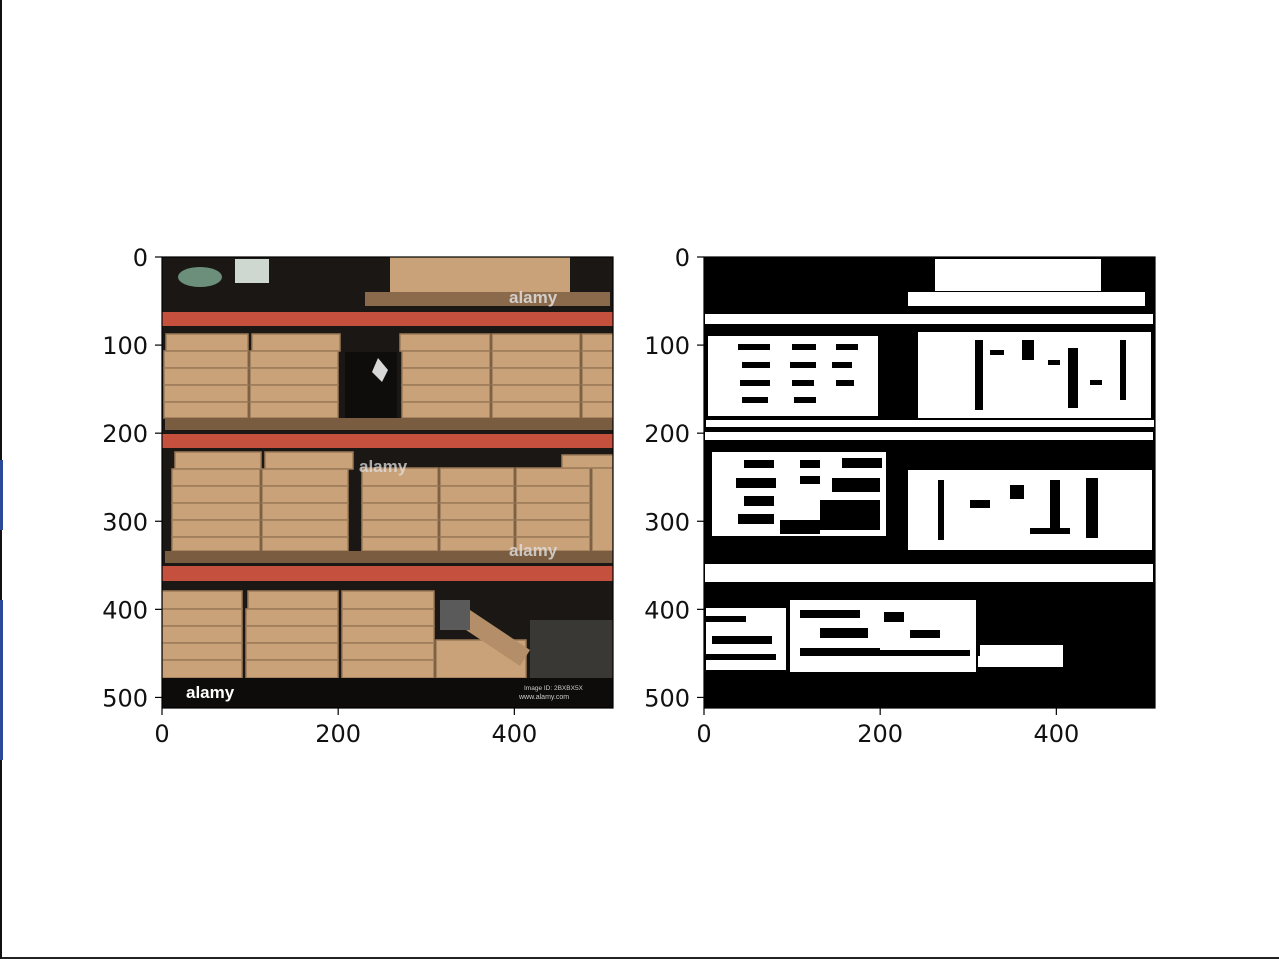 The image size is (1279, 959). Describe the element at coordinates (371, 387) in the screenshot. I see `gap-dark` at that location.